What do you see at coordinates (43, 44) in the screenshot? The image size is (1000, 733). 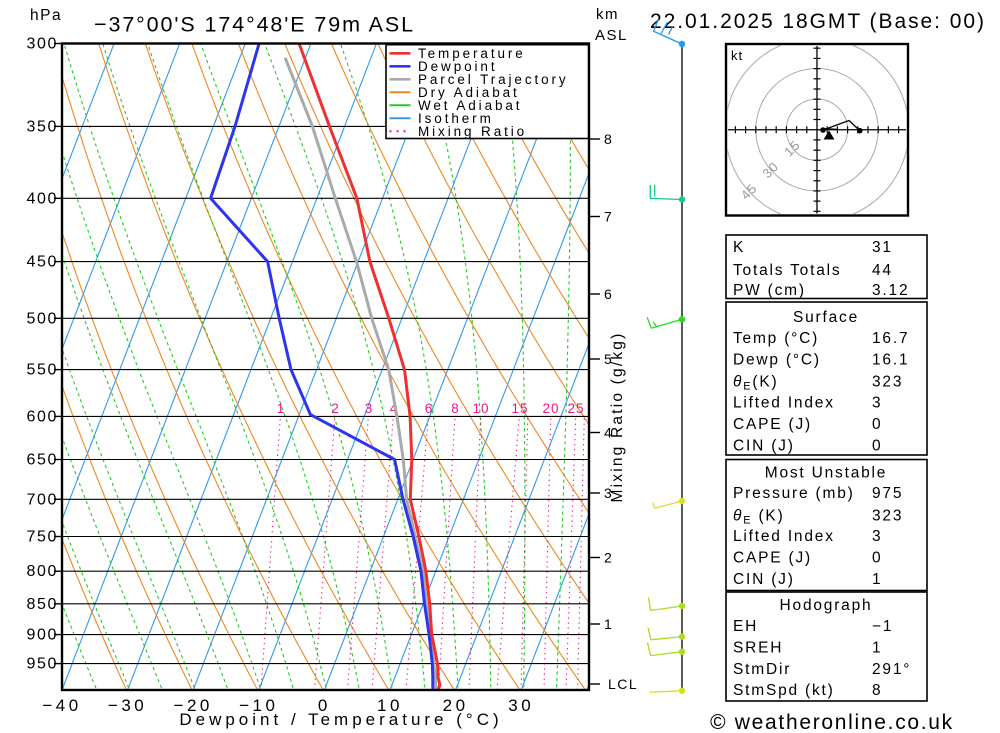 I see `svg-text: 300` at bounding box center [43, 44].